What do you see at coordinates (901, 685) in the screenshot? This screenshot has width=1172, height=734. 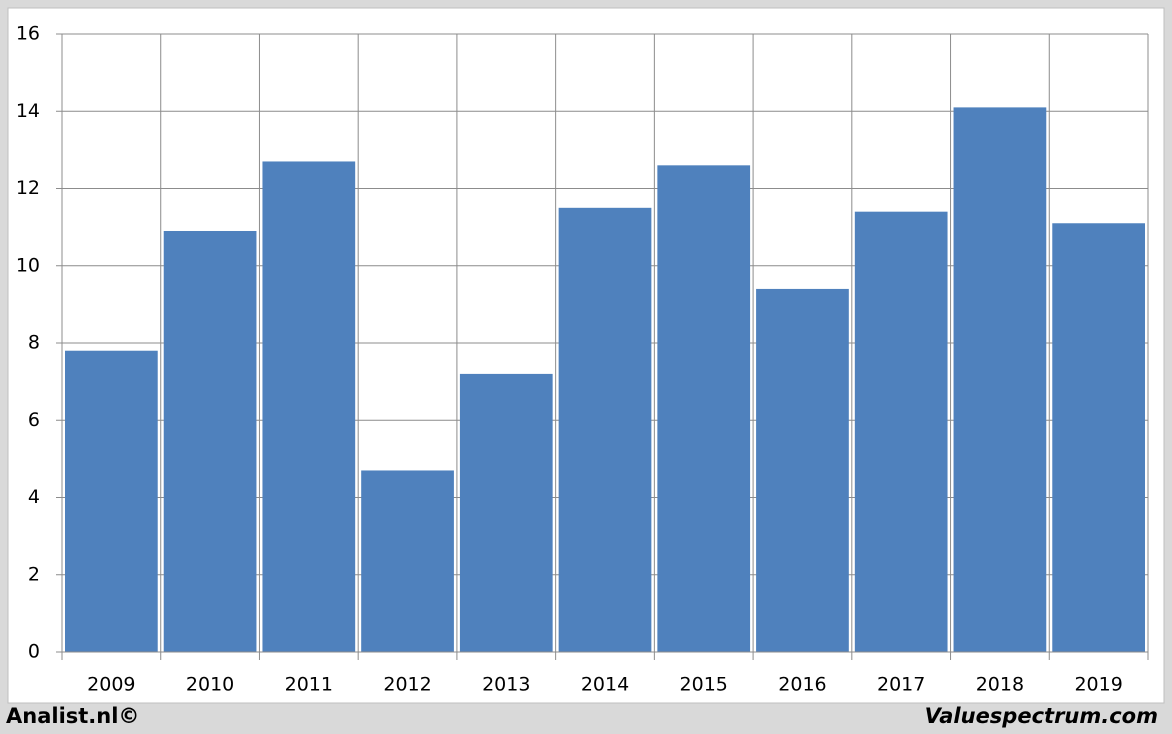 I see `x-tick-label: 2017` at bounding box center [901, 685].